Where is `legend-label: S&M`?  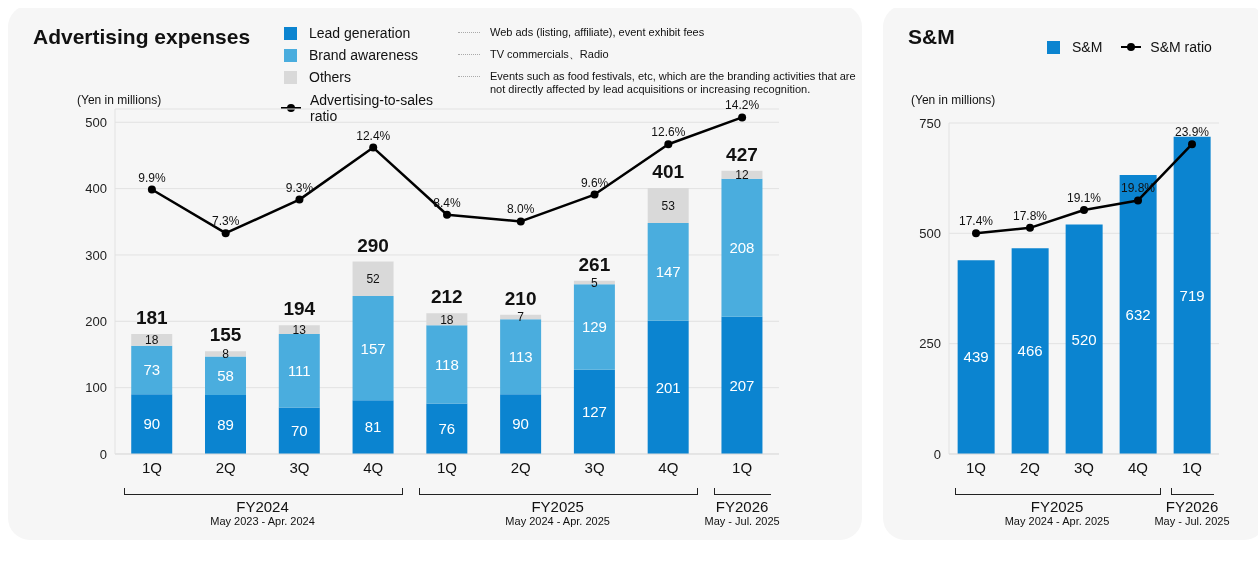 legend-label: S&M is located at coordinates (1087, 47).